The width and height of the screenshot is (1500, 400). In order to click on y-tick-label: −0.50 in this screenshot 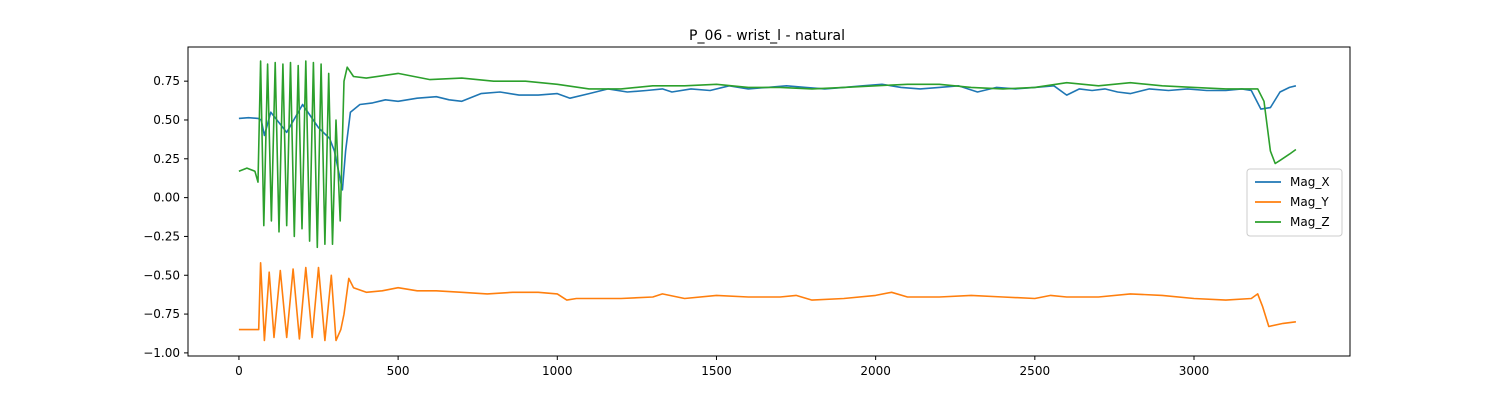, I will do `click(161, 275)`.